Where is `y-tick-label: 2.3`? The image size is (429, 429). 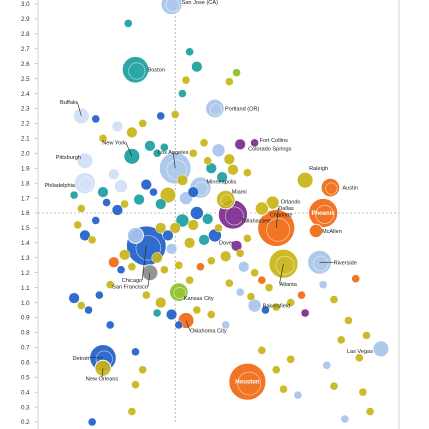
y-tick-label: 2.3 is located at coordinates (25, 109).